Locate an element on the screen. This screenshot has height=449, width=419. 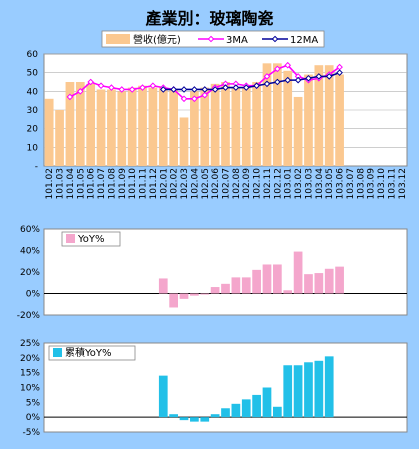
x-tick-label: 102.07 is located at coordinates (227, 184).